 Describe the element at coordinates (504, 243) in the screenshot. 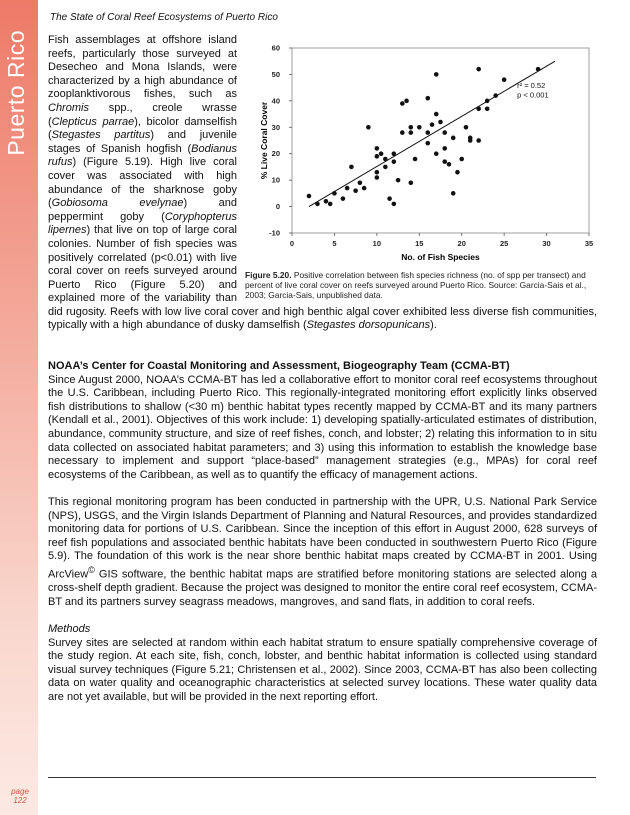

I see `x-tick-label: 25` at that location.